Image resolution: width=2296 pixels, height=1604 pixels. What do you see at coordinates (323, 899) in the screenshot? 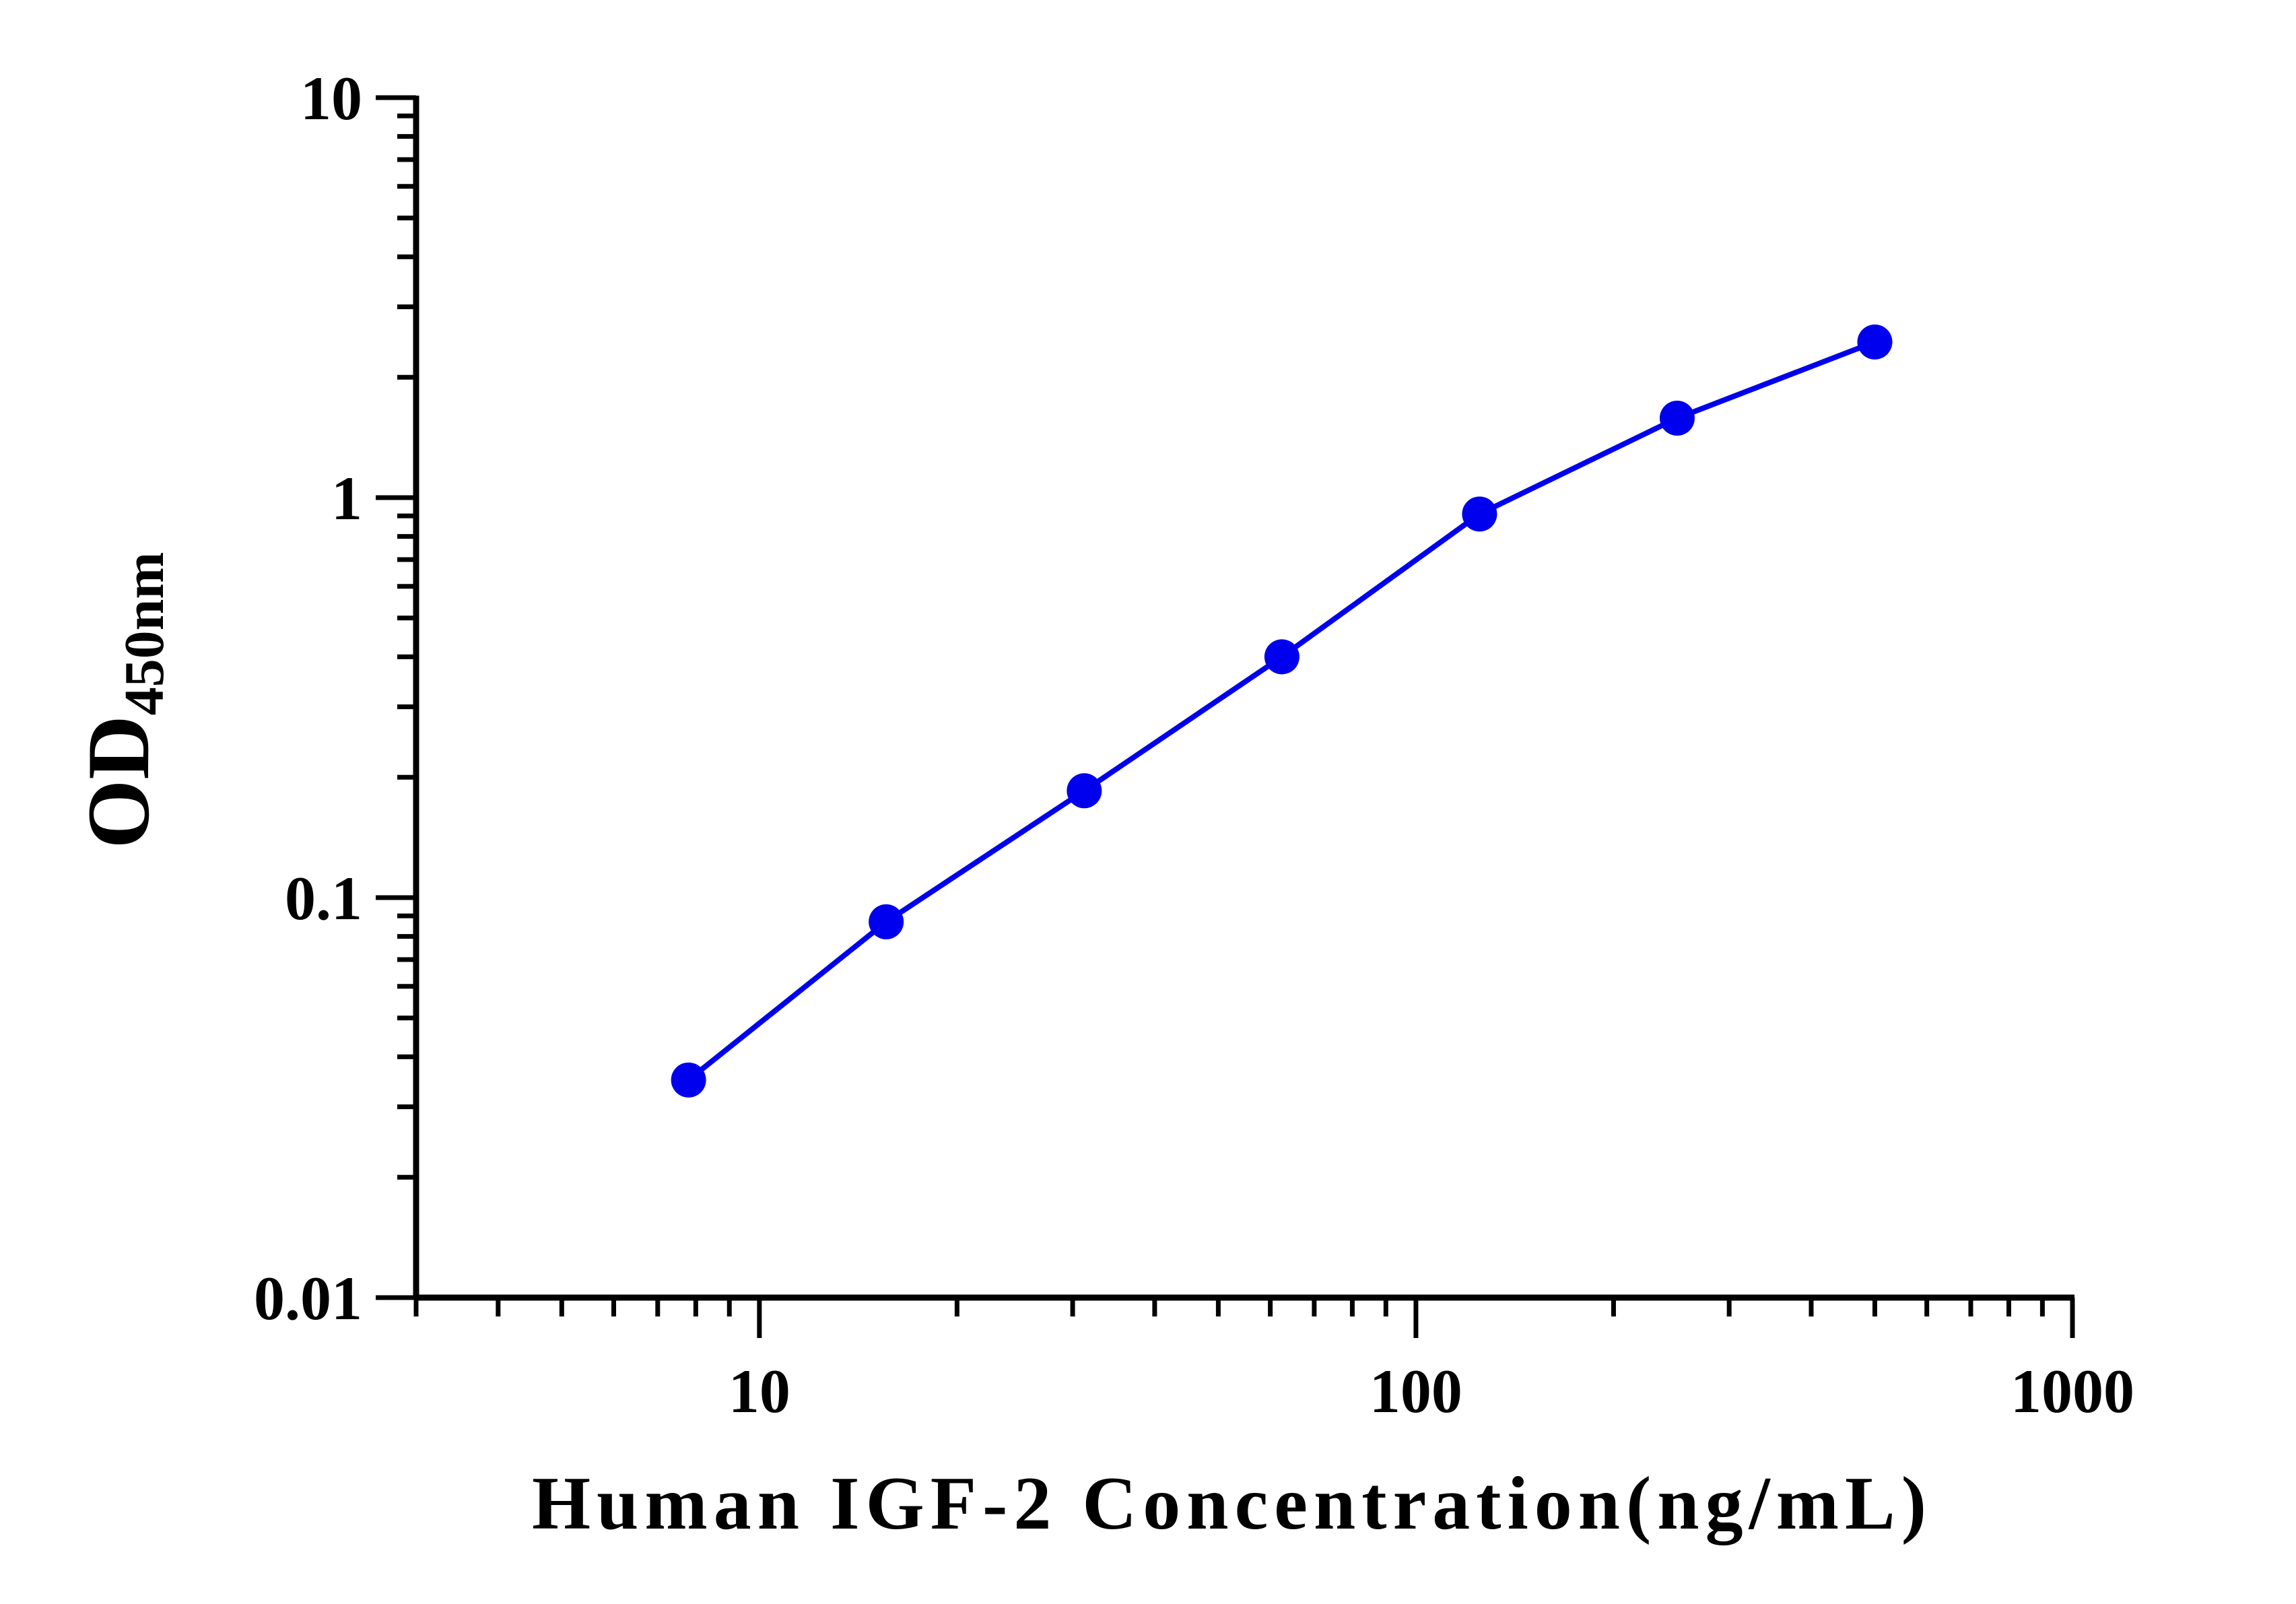
I see `y-tick-label: 0.1` at bounding box center [323, 899].